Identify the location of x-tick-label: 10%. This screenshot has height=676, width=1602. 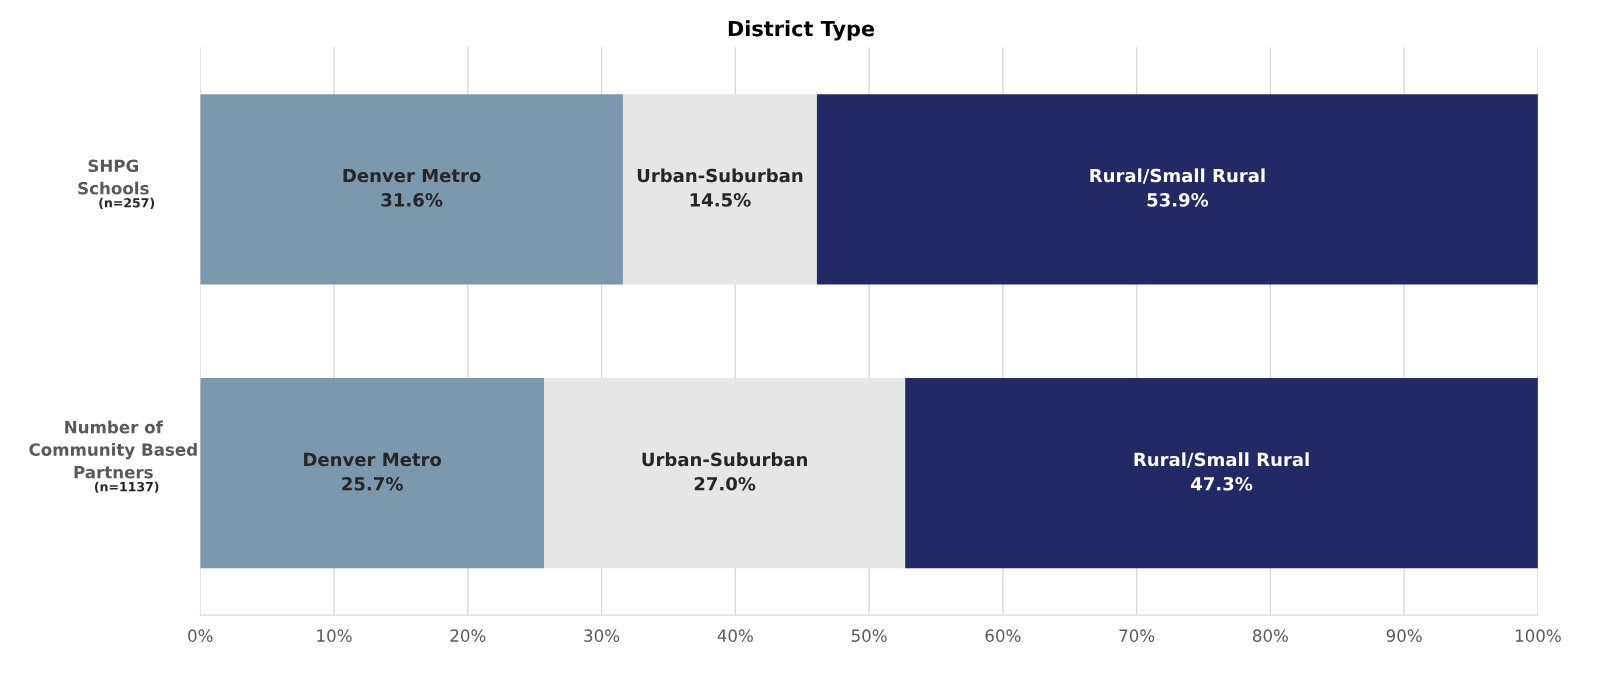
(334, 635).